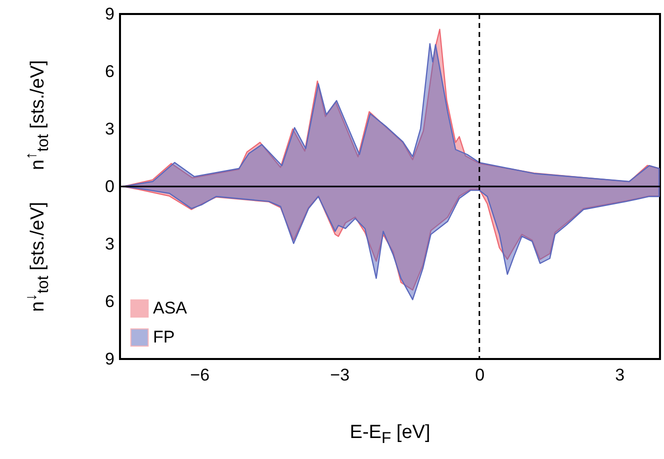 This screenshot has width=664, height=459. Describe the element at coordinates (164, 337) in the screenshot. I see `legend-label: FP` at that location.